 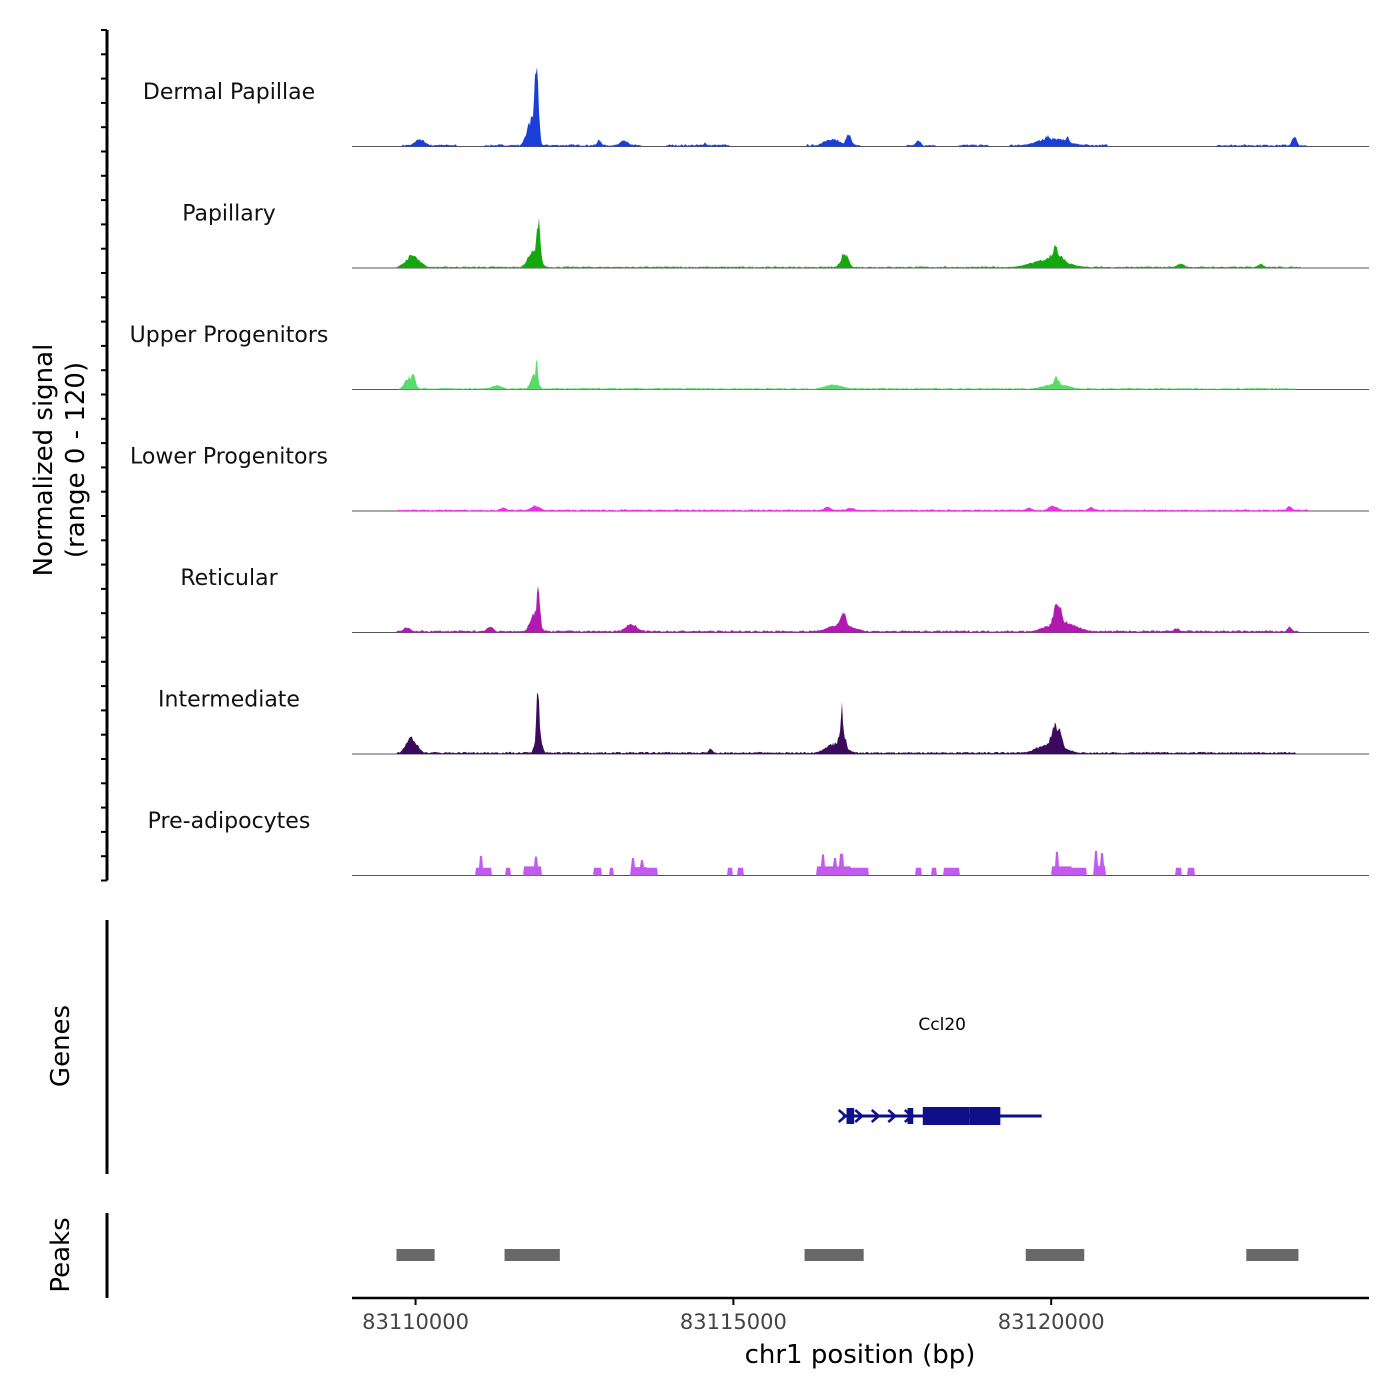 I want to click on track-label: Pre-adipocytes, so click(x=229, y=821).